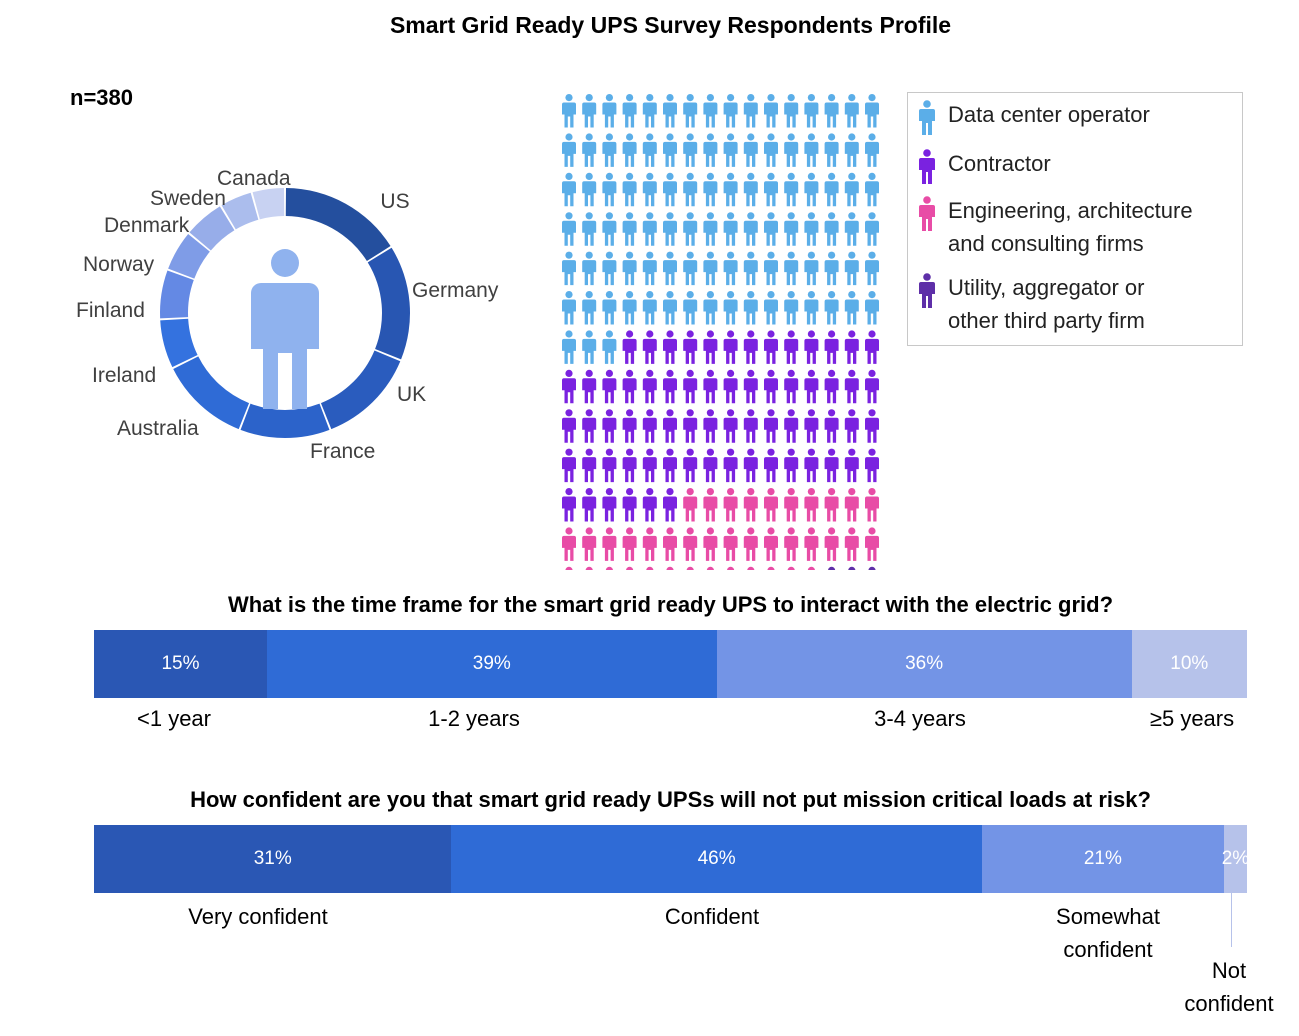 Image resolution: width=1299 pixels, height=1036 pixels. I want to click on donut-slice-denmark, so click(212, 228).